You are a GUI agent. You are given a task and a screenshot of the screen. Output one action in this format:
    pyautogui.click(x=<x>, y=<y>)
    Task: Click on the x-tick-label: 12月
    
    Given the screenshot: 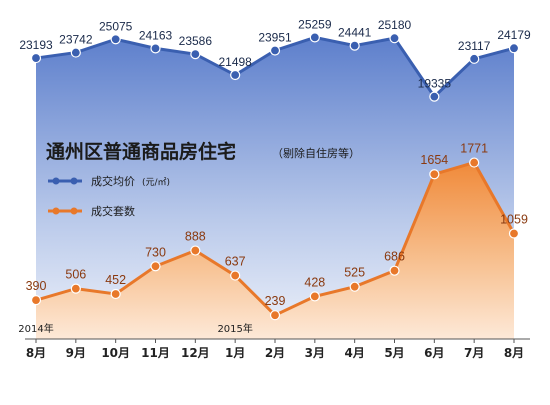 What is the action you would take?
    pyautogui.click(x=195, y=353)
    